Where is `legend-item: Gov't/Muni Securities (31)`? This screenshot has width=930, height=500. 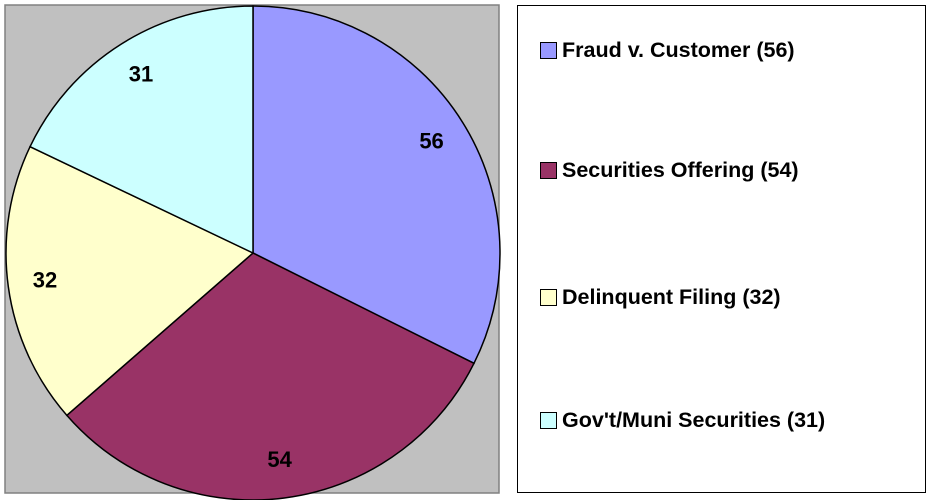 legend-item: Gov't/Muni Securities (31) is located at coordinates (730, 420).